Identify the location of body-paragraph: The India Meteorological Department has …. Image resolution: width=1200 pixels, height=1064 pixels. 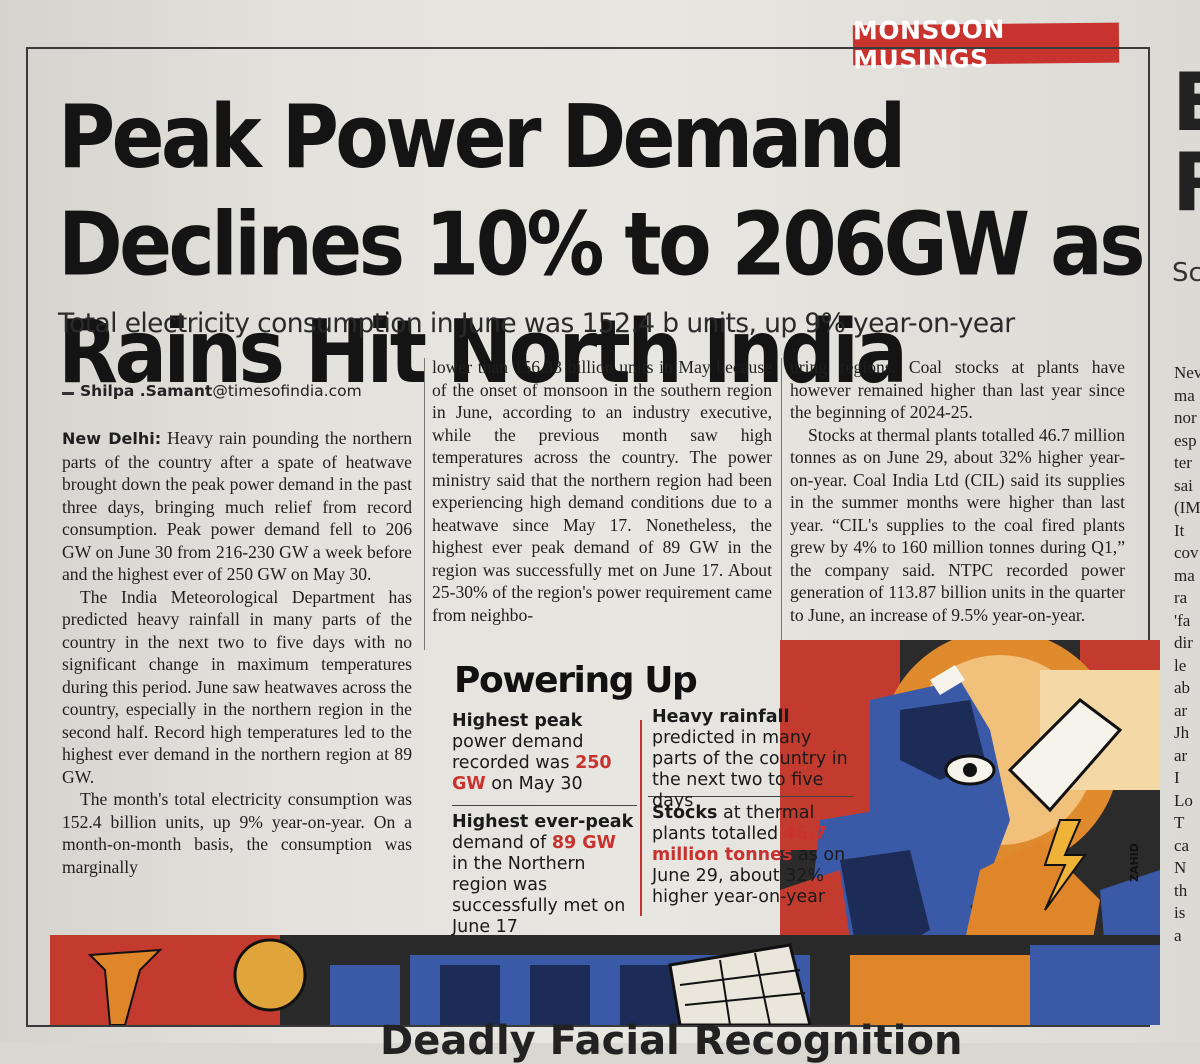
(237, 686).